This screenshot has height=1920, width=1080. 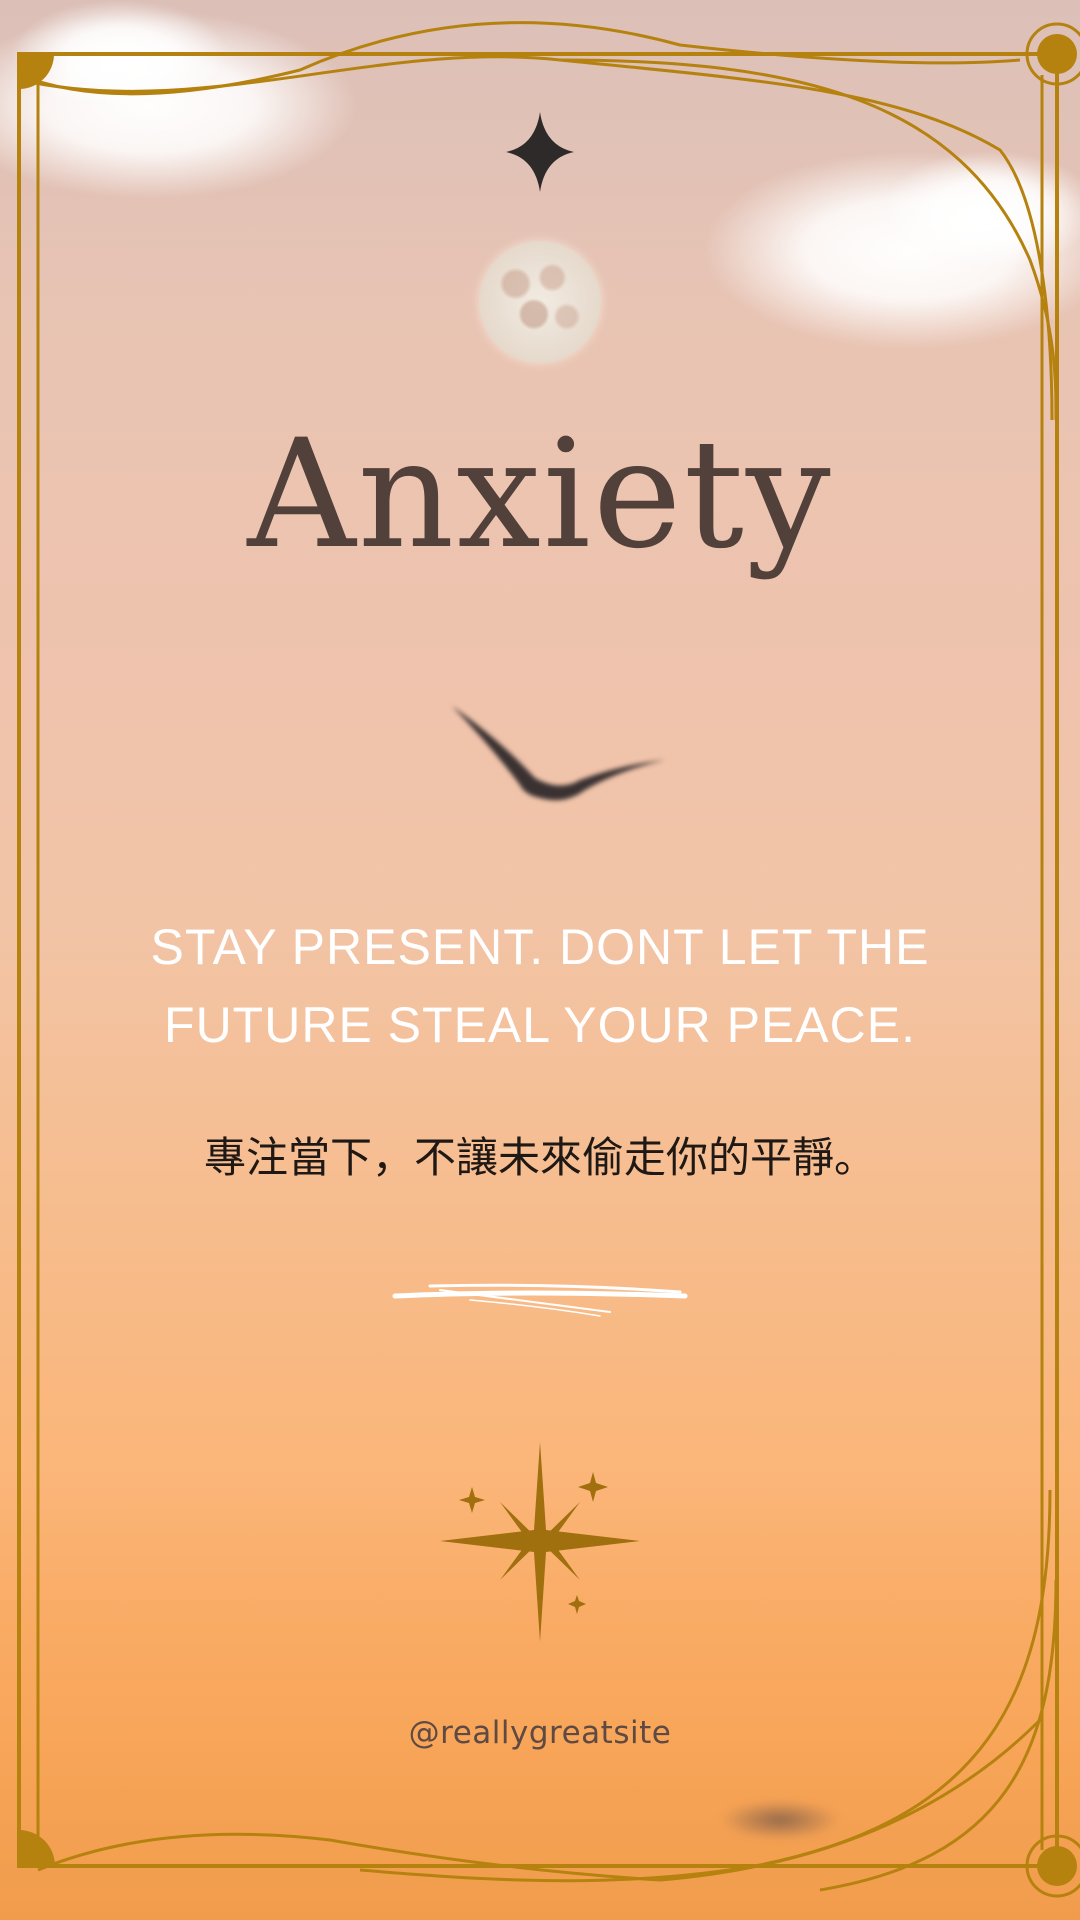 What do you see at coordinates (540, 1300) in the screenshot?
I see `brush-stroke-divider` at bounding box center [540, 1300].